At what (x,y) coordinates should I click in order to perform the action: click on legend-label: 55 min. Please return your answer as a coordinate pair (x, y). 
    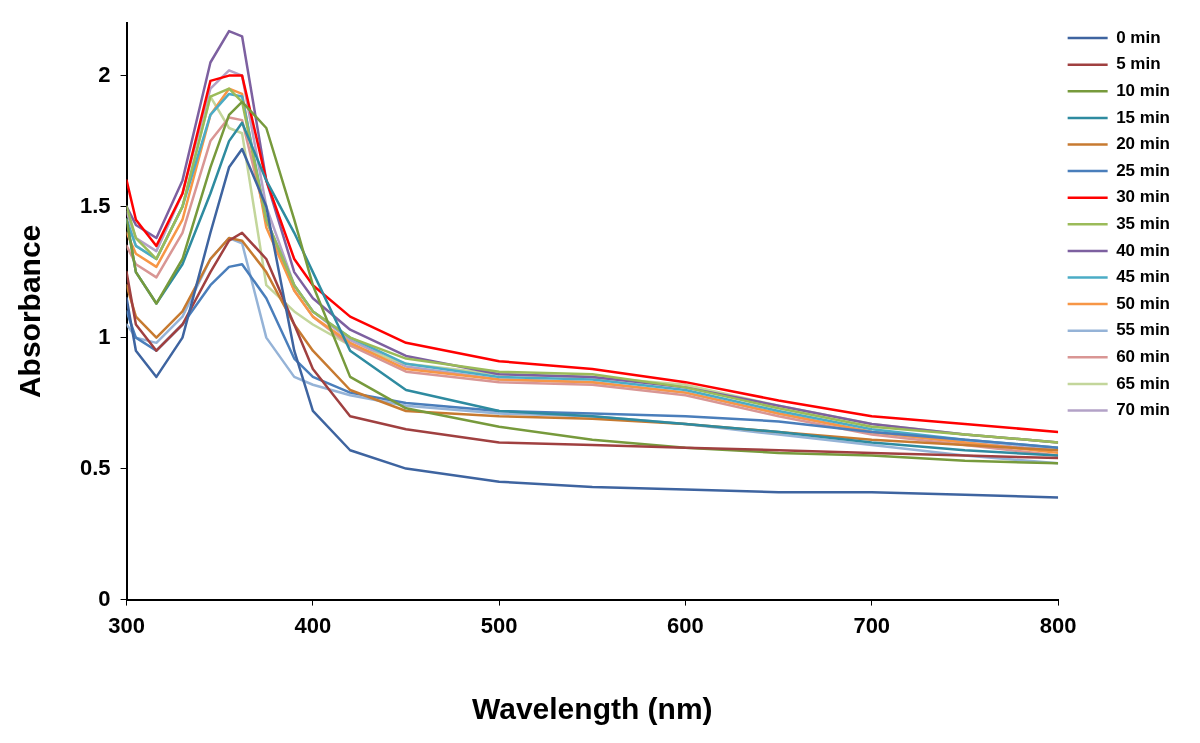
    Looking at the image, I should click on (1143, 330).